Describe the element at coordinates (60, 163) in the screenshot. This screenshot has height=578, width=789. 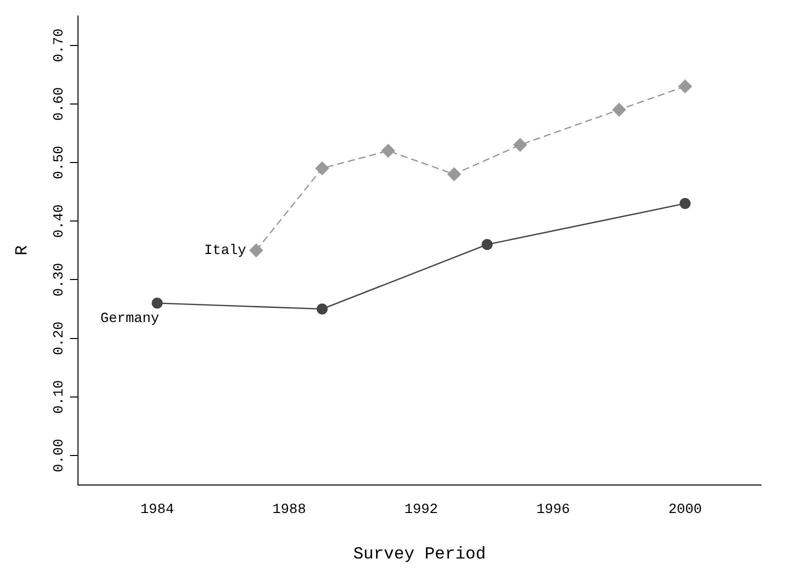
I see `y-tick-label: 0.50` at that location.